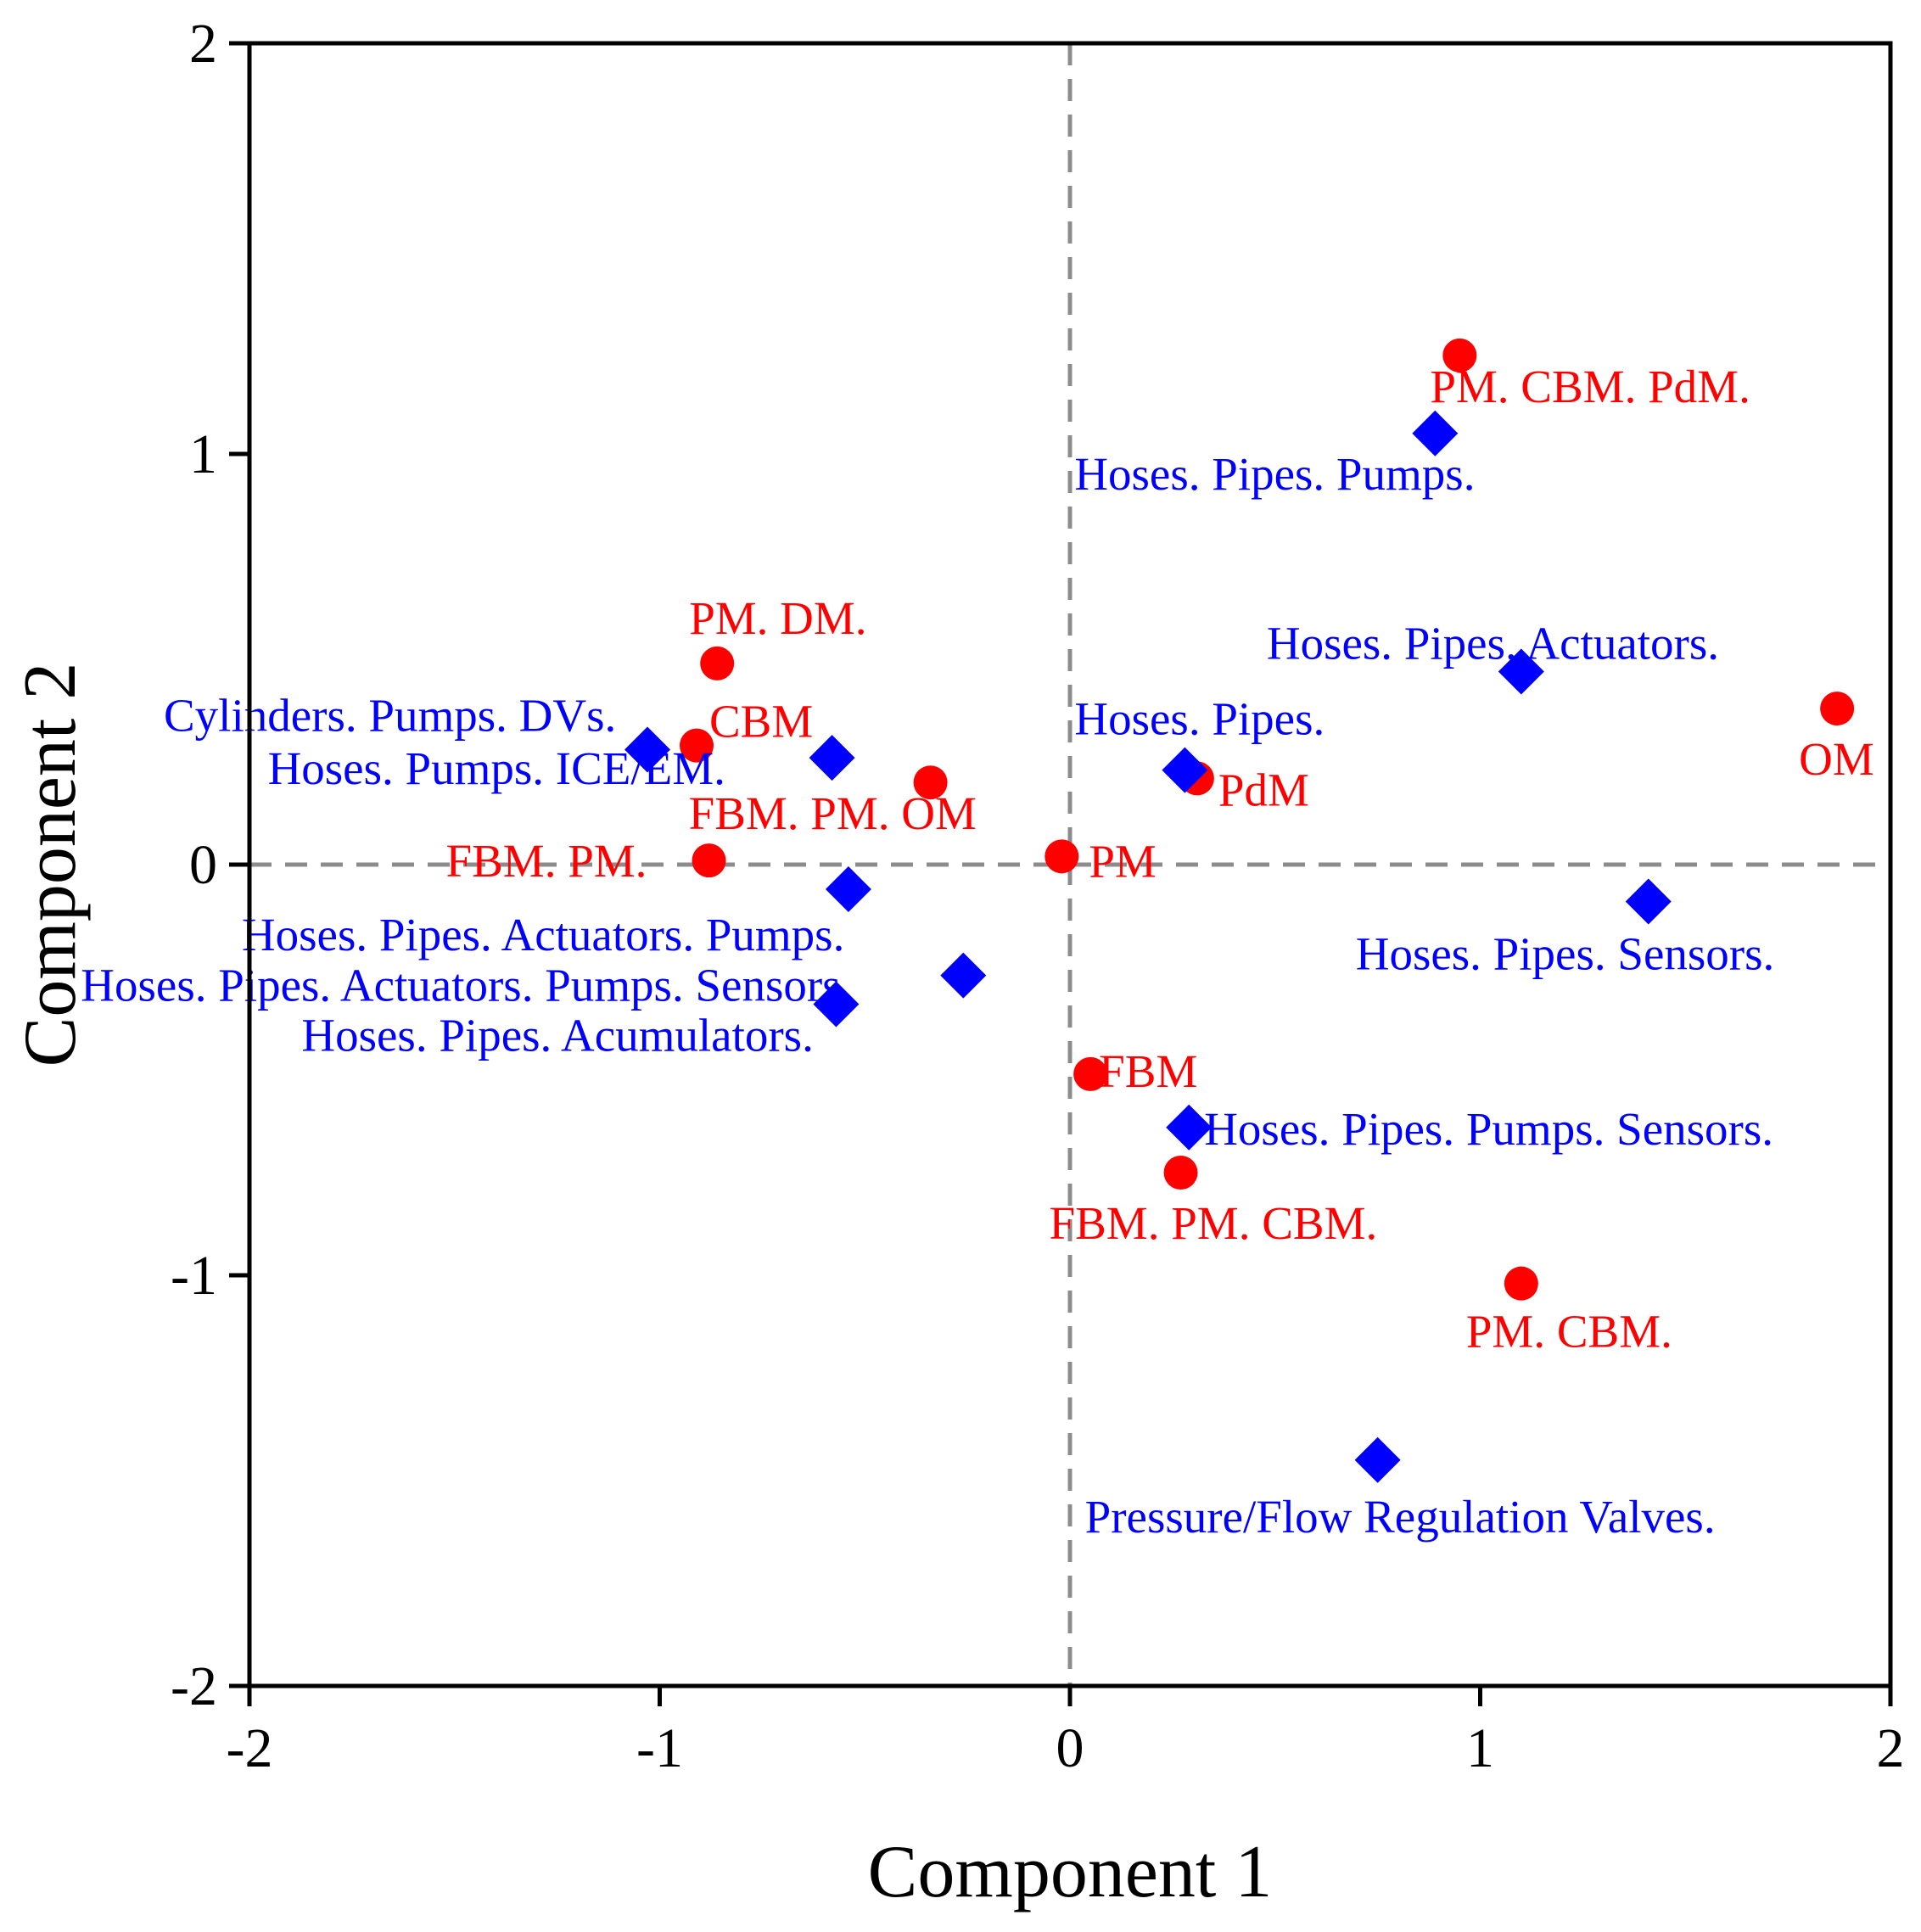  I want to click on y-tick-label: 0, so click(203, 865).